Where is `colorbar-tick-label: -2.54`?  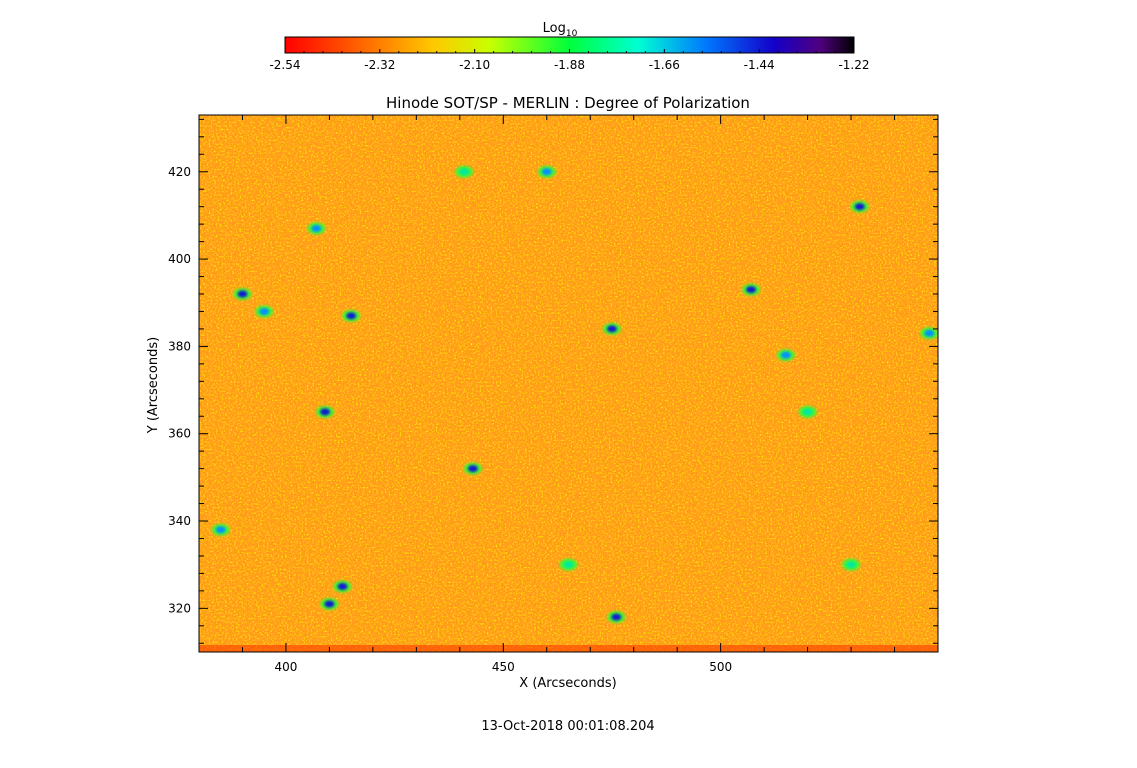 colorbar-tick-label: -2.54 is located at coordinates (284, 65).